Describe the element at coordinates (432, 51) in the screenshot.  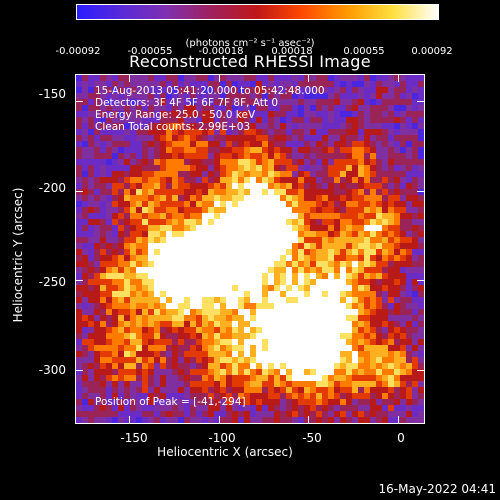
I see `colorbar-tick-label: 0.00092` at that location.